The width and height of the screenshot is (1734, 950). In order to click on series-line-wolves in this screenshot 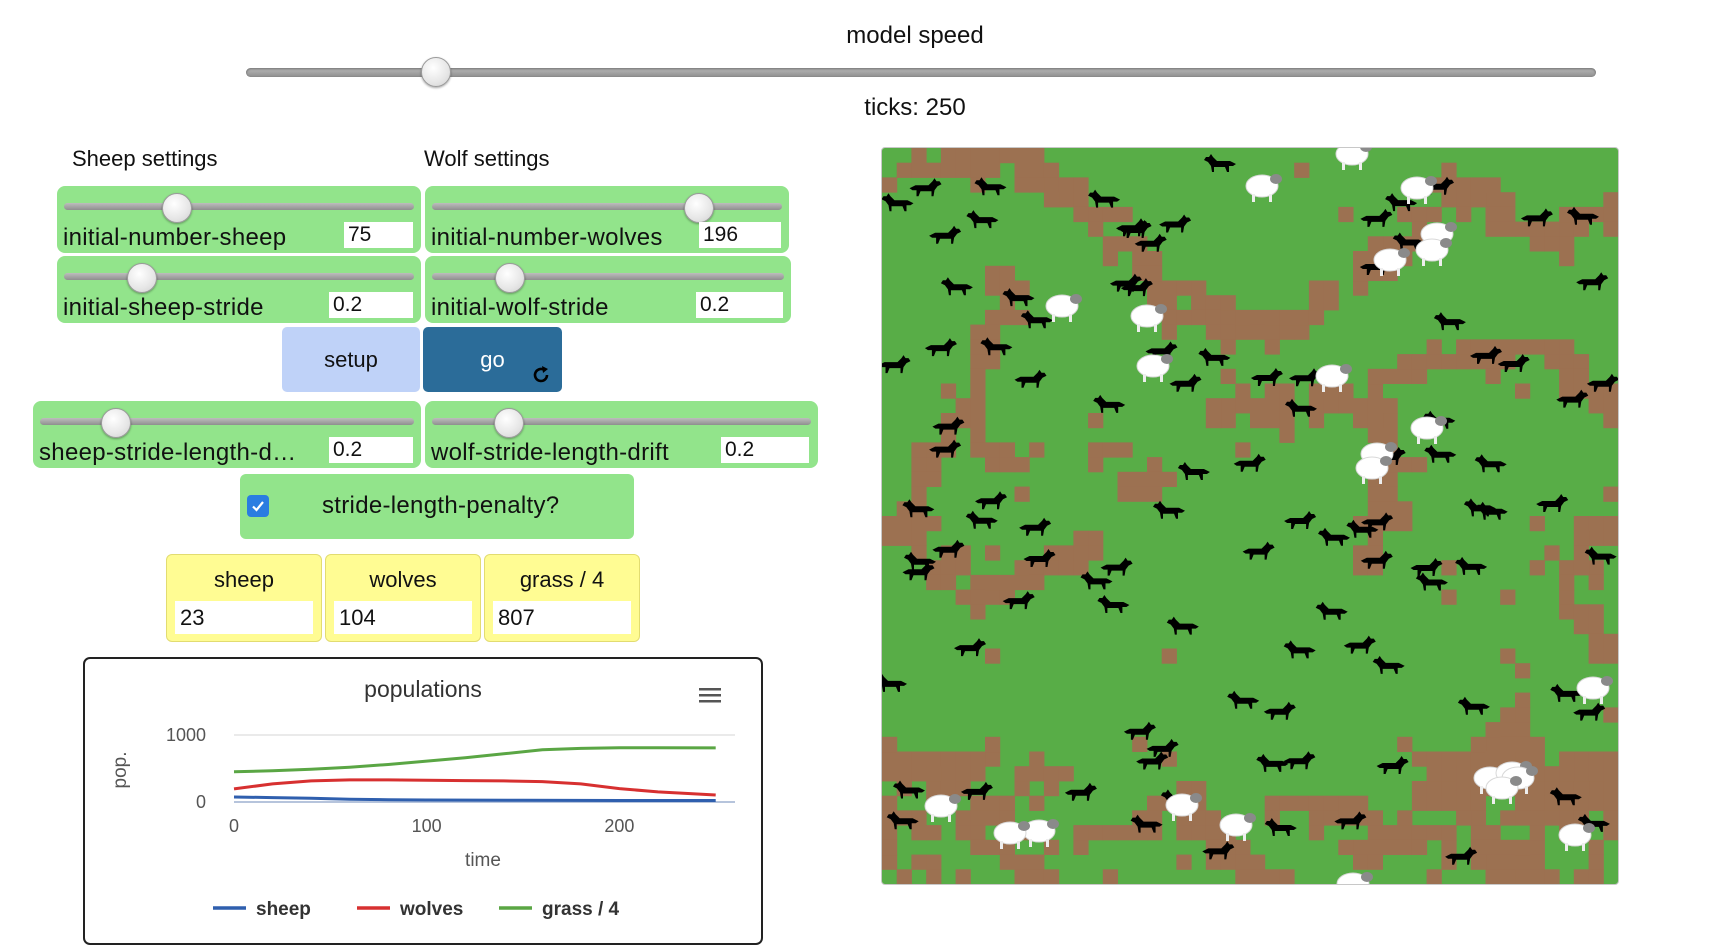, I will do `click(474, 787)`.